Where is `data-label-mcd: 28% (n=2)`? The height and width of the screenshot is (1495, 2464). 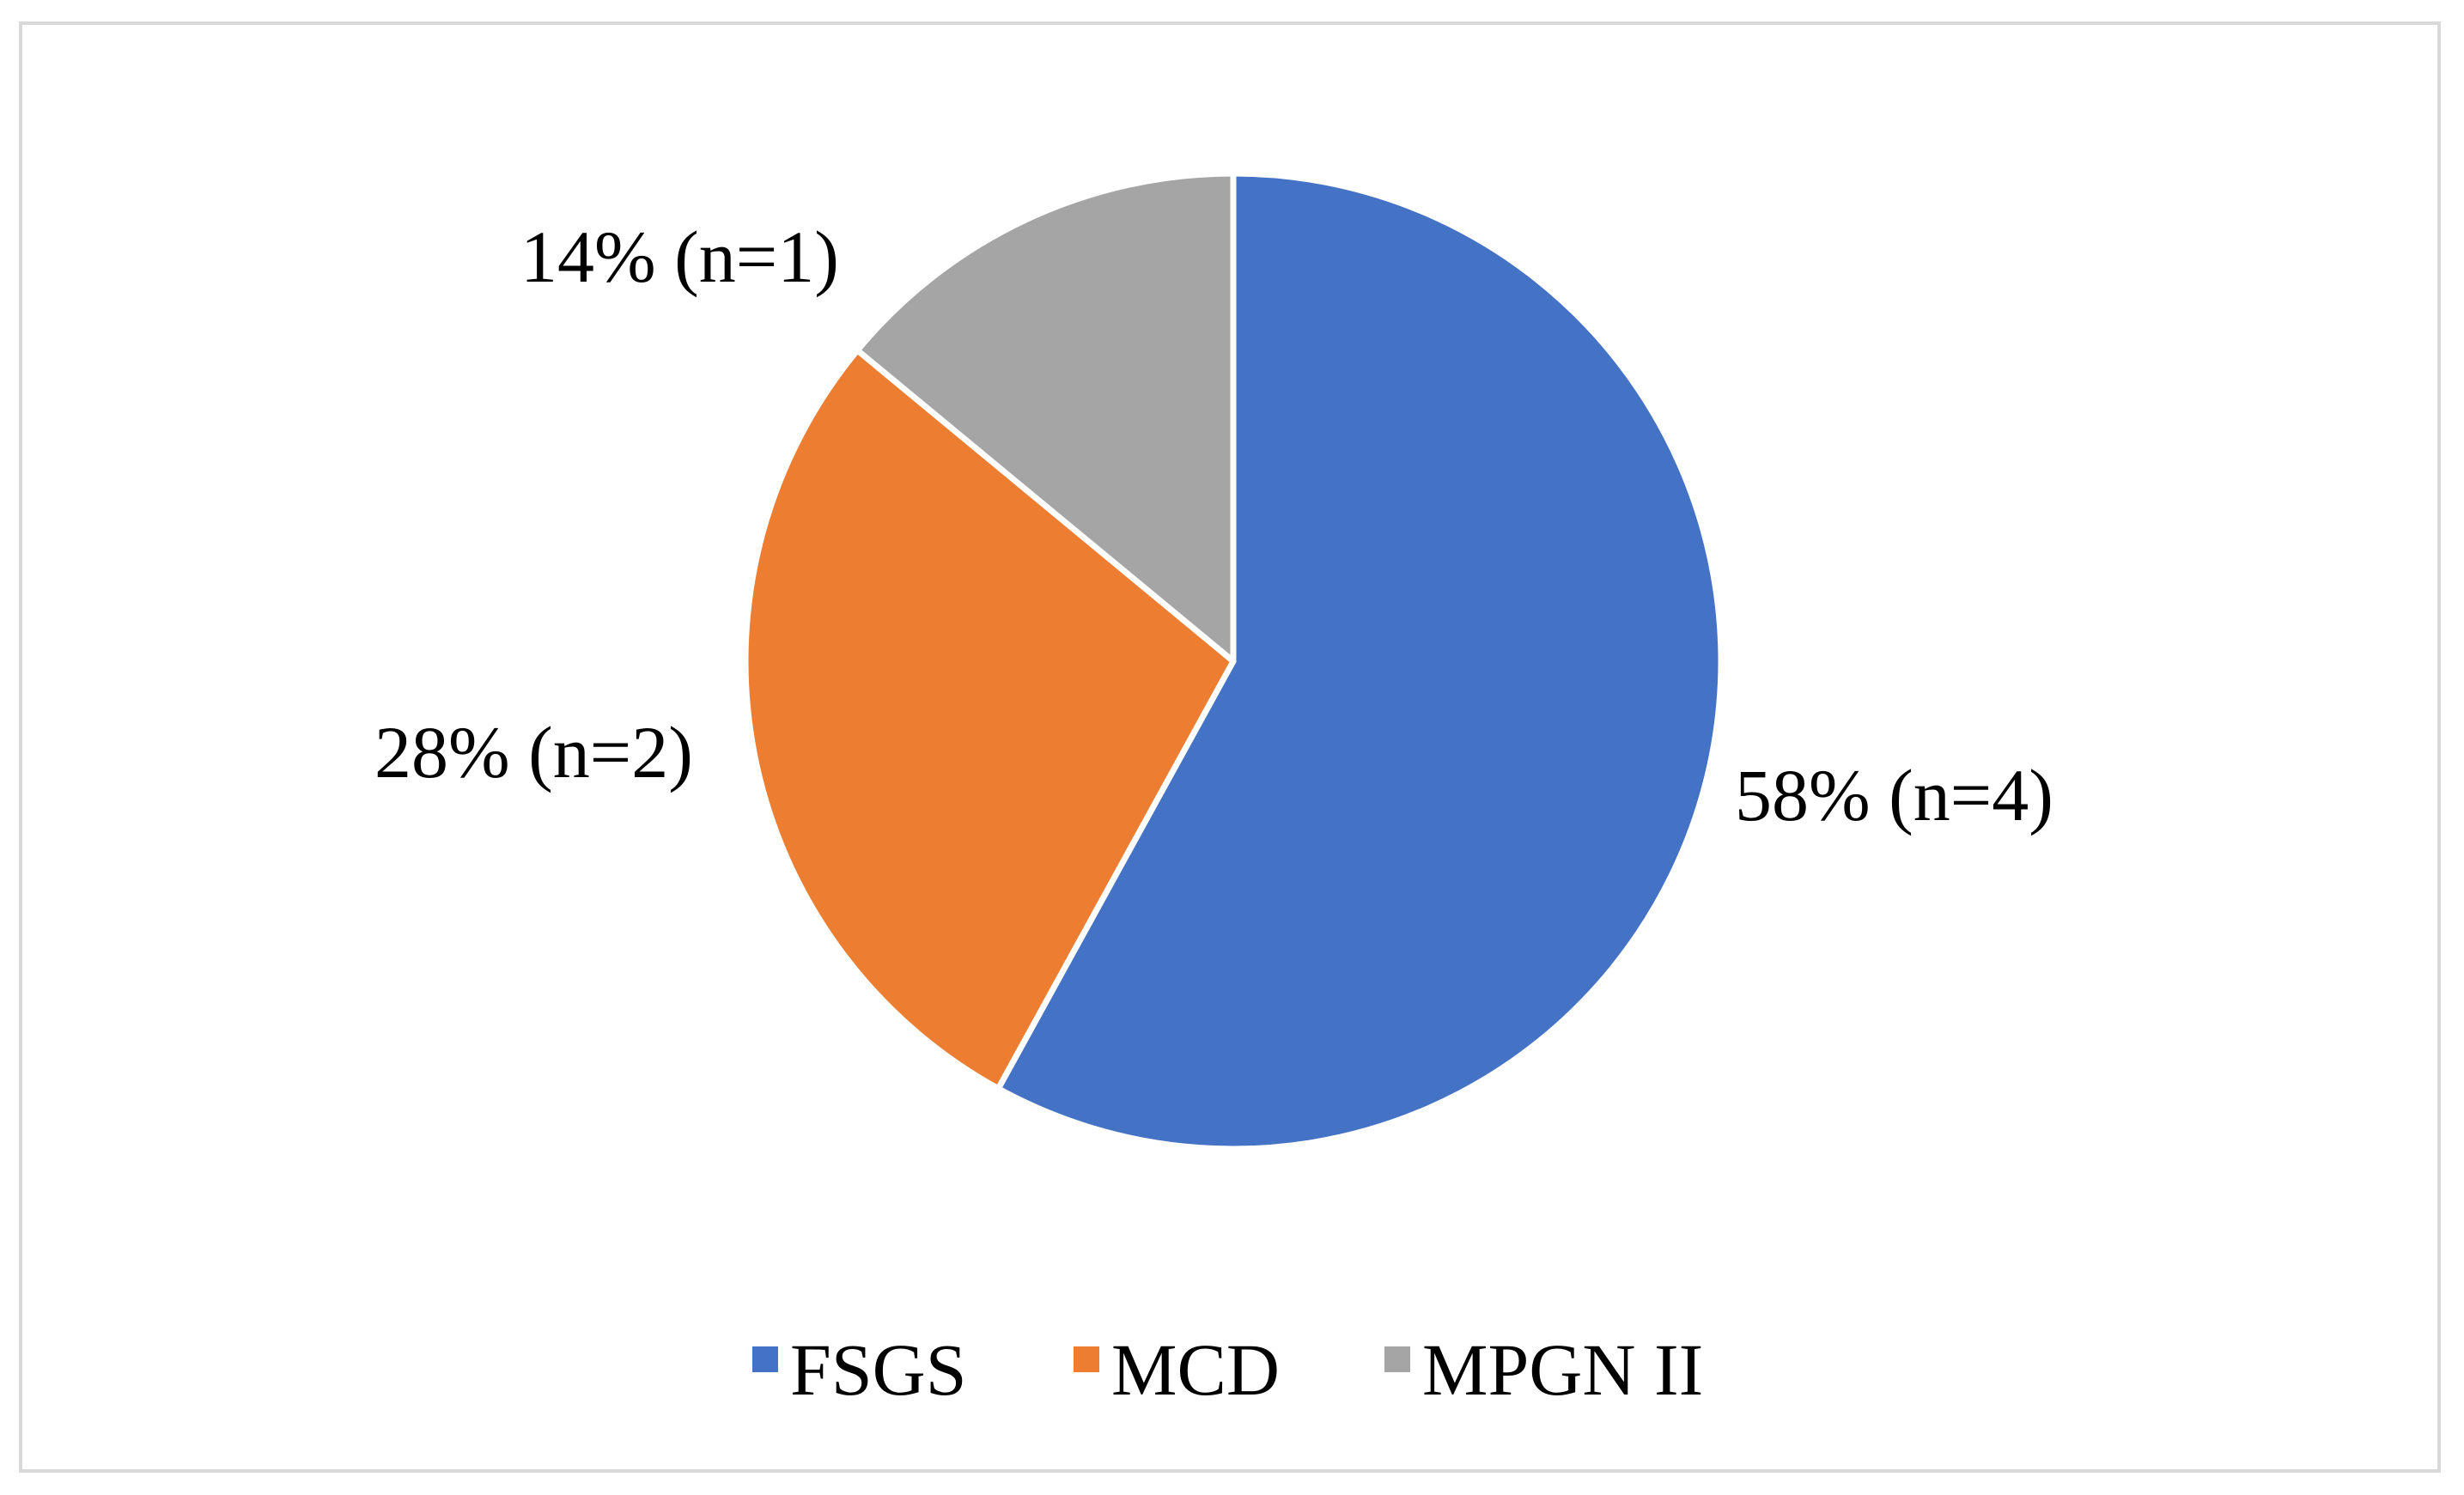 data-label-mcd: 28% (n=2) is located at coordinates (534, 752).